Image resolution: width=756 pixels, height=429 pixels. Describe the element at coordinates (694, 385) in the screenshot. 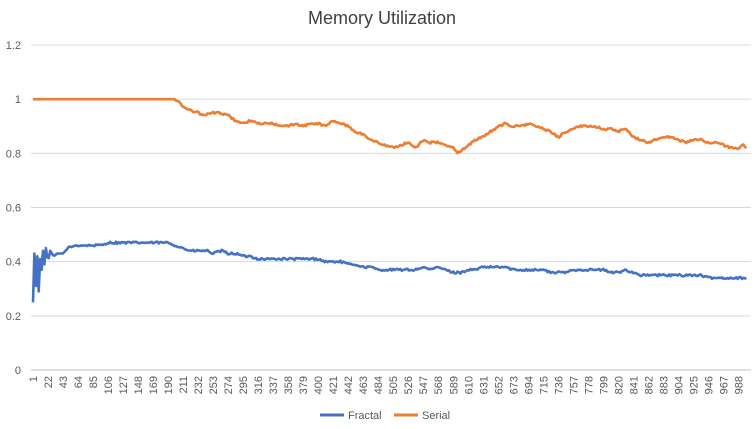

I see `x-tick-label: 925` at that location.